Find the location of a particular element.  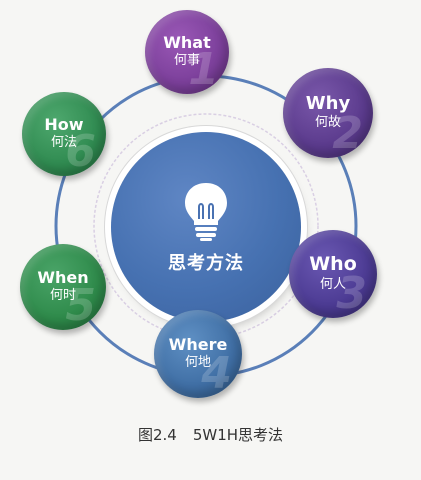

node-what: 1 What 何事 is located at coordinates (187, 52).